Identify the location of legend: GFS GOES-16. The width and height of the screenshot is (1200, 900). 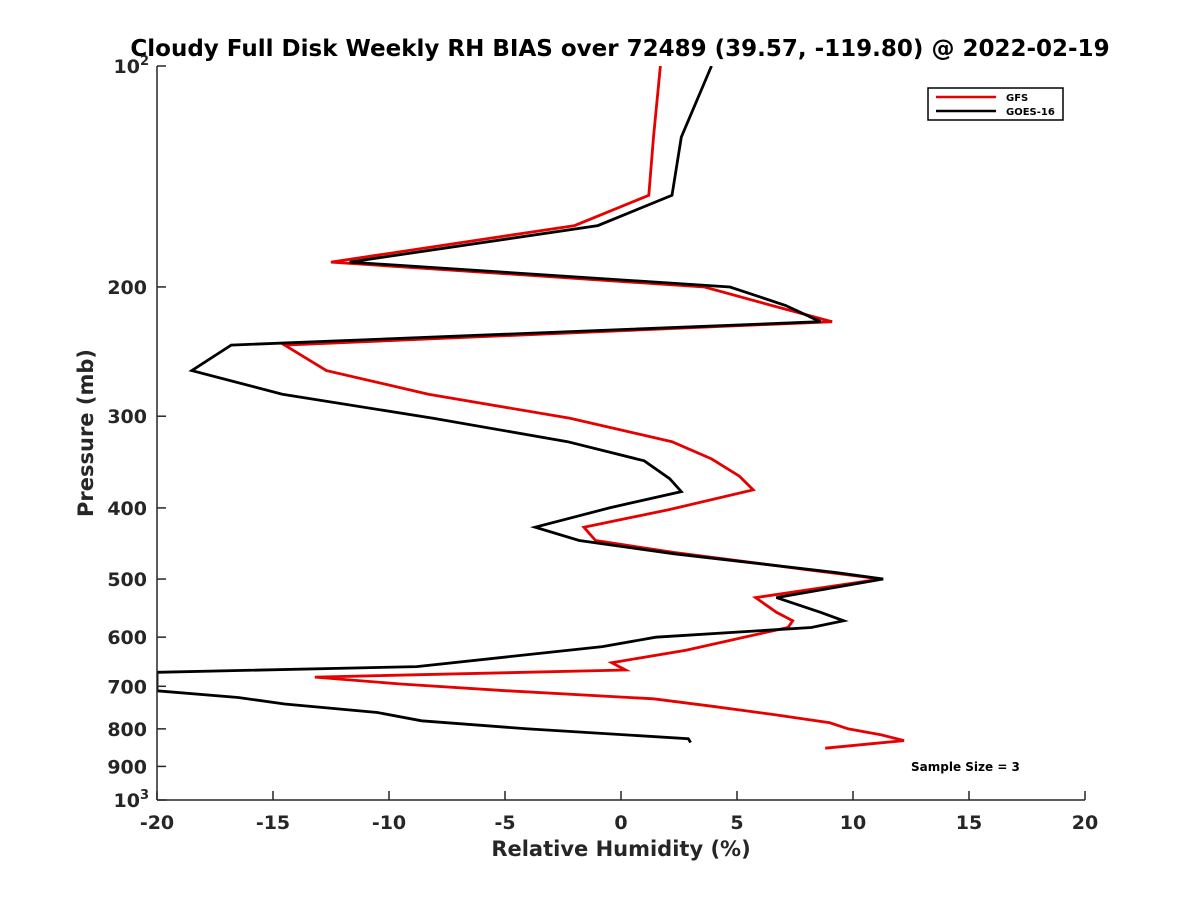
(995, 104).